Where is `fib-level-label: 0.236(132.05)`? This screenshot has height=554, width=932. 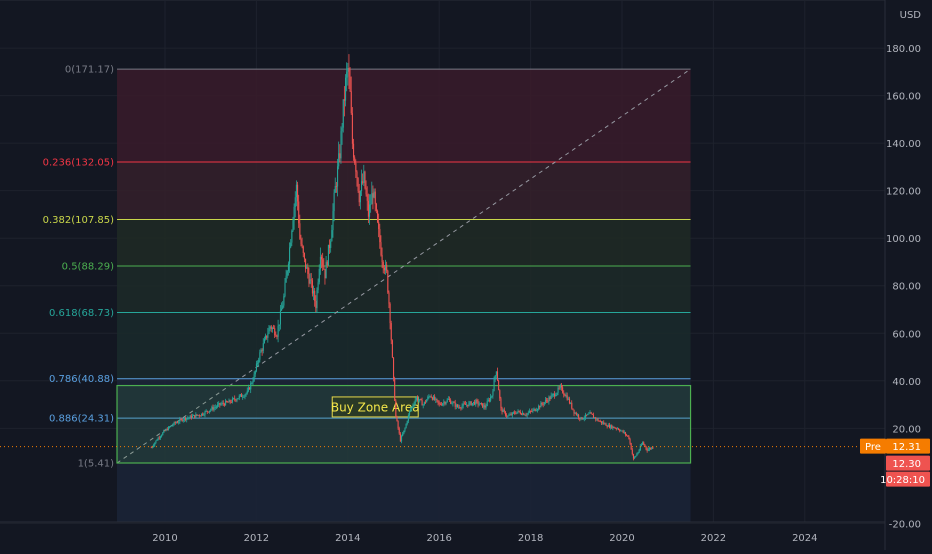 fib-level-label: 0.236(132.05) is located at coordinates (79, 163).